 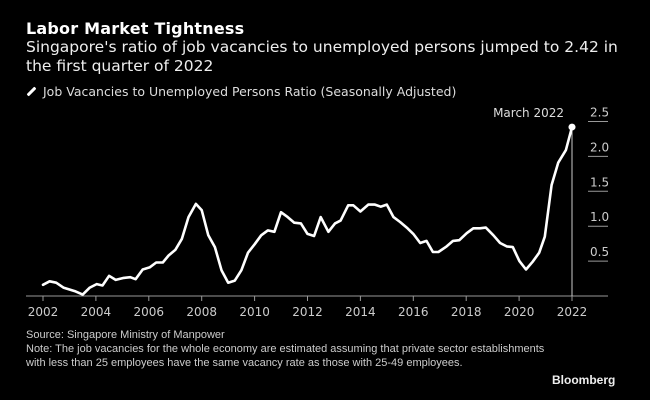 I want to click on x-tick-label: 2004, so click(x=96, y=312).